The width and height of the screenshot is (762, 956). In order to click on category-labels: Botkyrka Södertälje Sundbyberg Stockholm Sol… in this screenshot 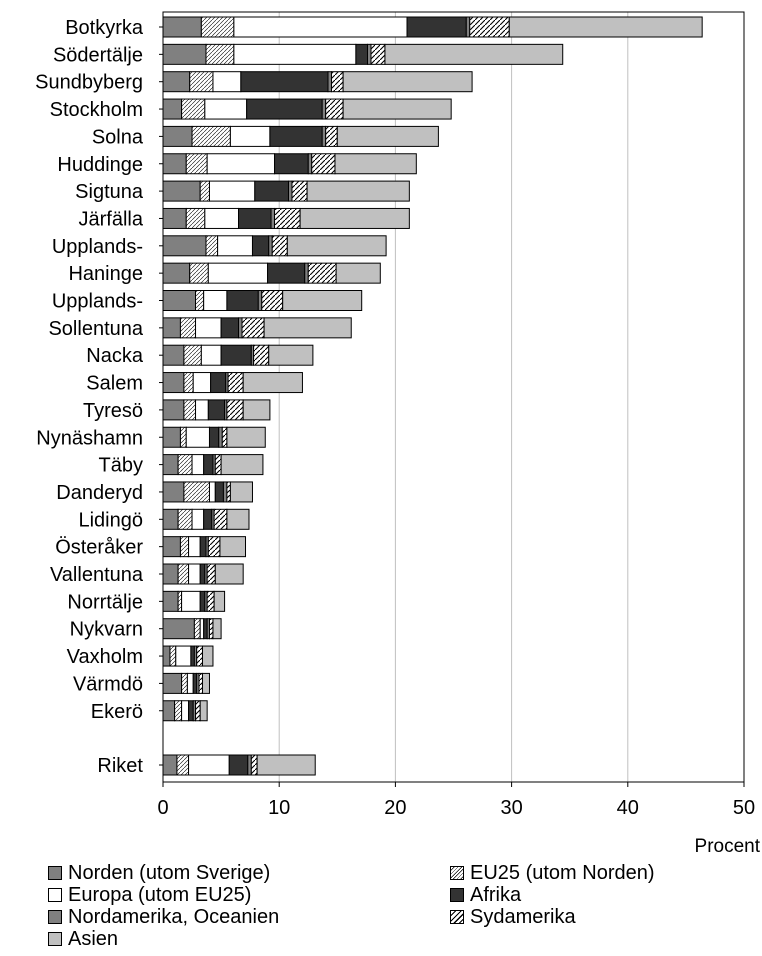, I will do `click(99, 397)`.